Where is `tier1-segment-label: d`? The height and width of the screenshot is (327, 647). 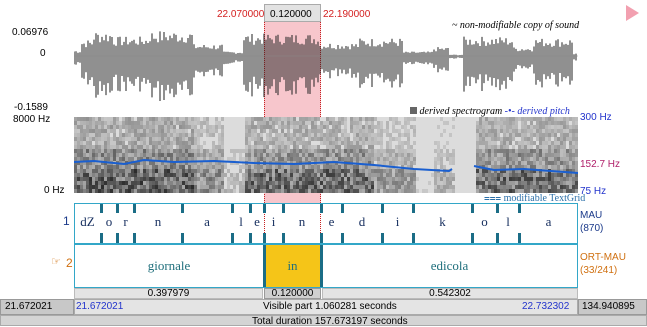
tier1-segment-label: d is located at coordinates (362, 221).